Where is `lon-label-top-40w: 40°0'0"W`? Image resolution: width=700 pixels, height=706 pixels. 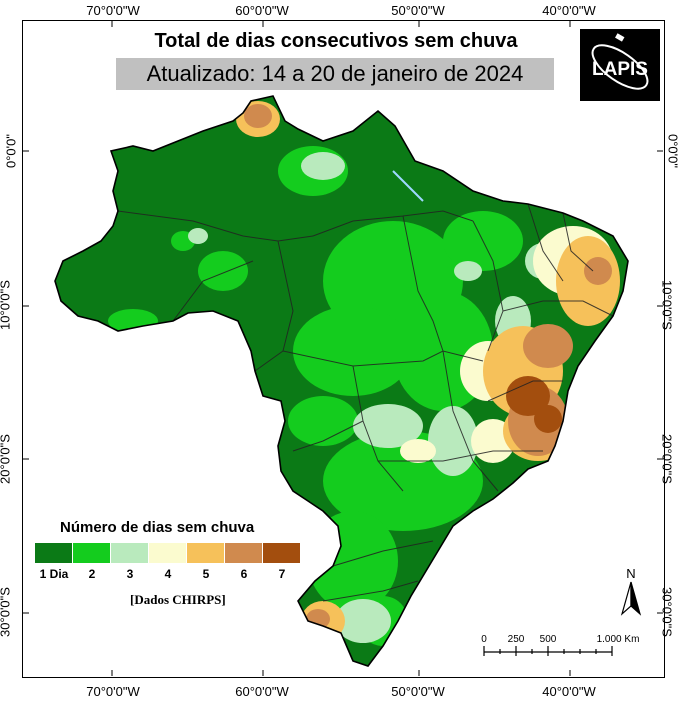 lon-label-top-40w: 40°0'0"W is located at coordinates (569, 10).